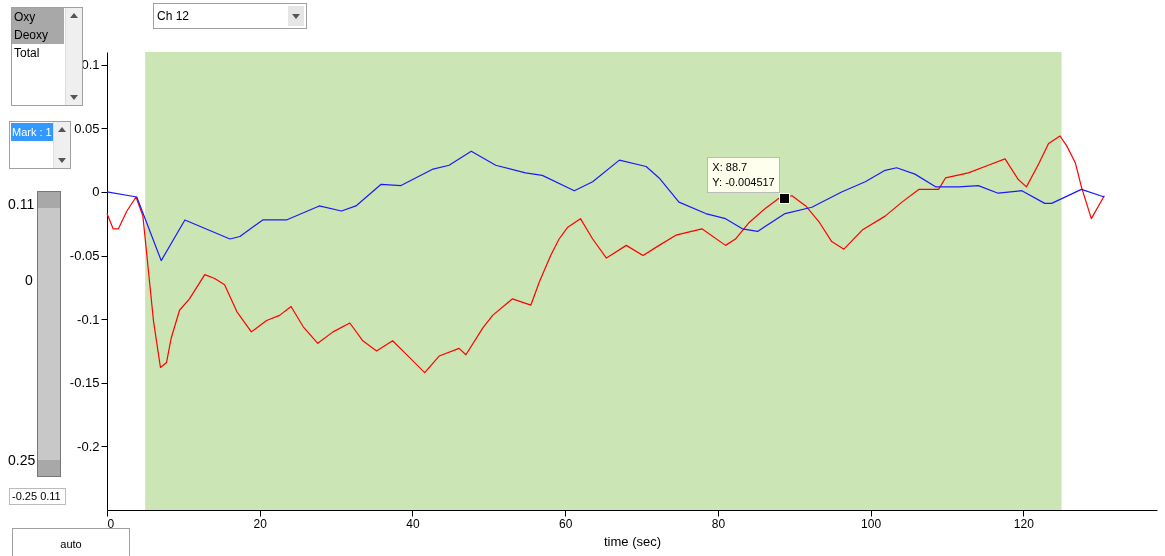  Describe the element at coordinates (22, 460) in the screenshot. I see `text: 0.25` at that location.